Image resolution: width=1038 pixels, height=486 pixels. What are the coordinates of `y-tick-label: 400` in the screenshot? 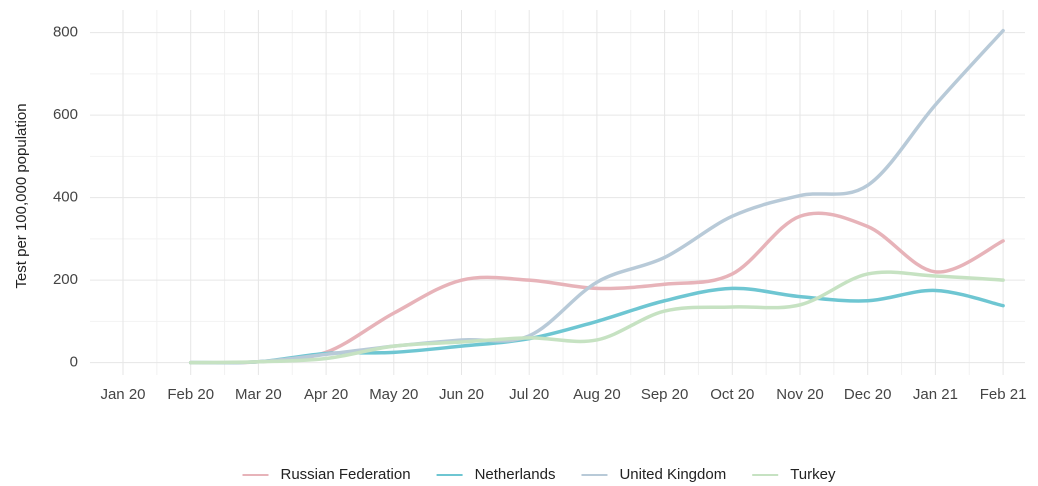 It's located at (65, 197).